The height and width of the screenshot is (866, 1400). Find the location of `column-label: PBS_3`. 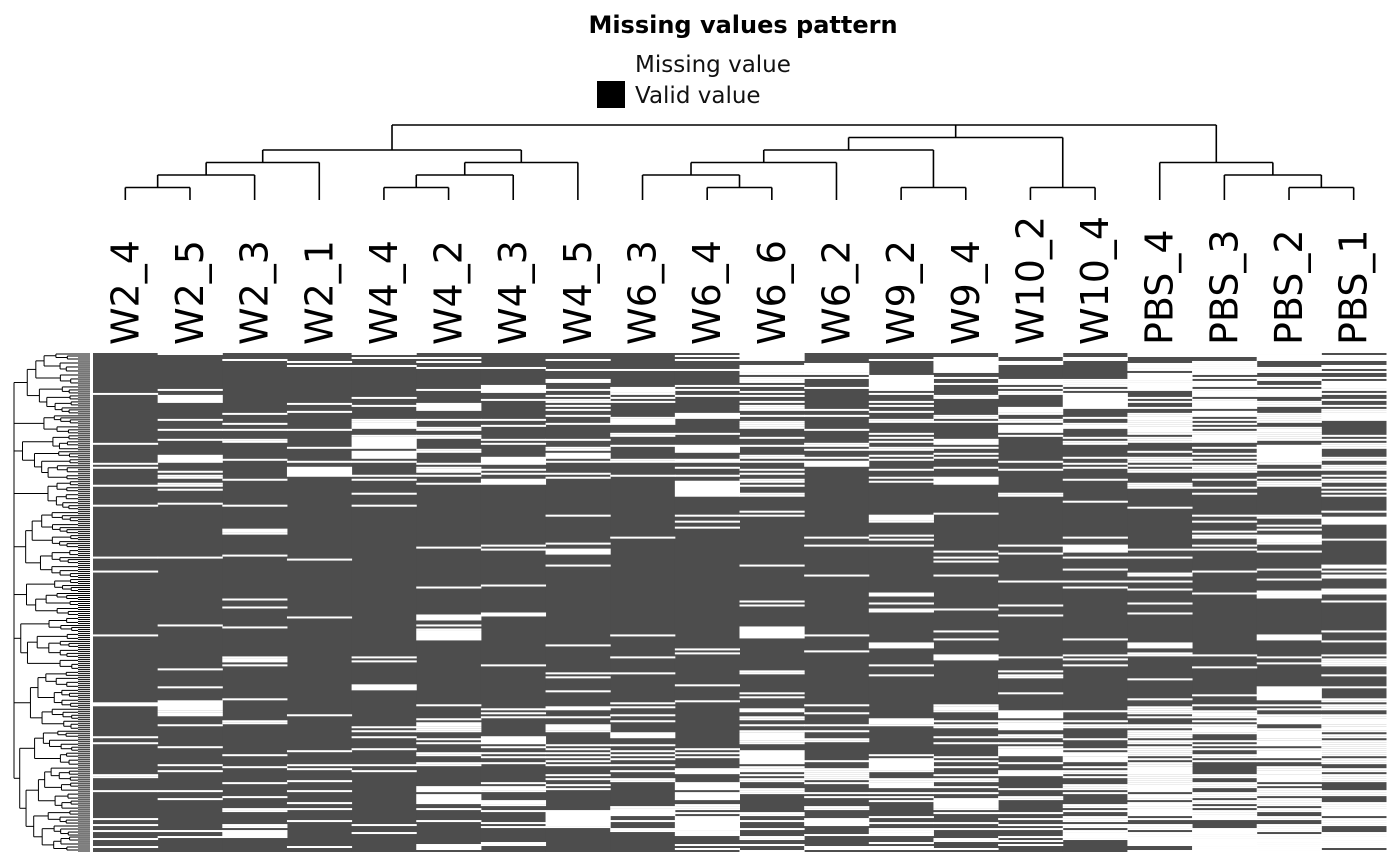

column-label: PBS_3 is located at coordinates (1224, 287).